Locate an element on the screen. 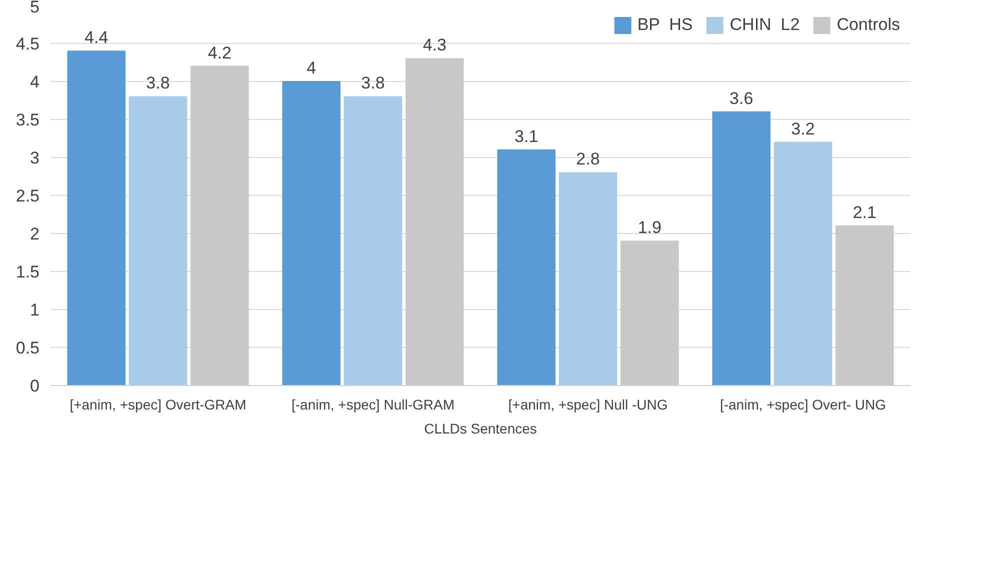 The width and height of the screenshot is (982, 581). data-label: 2.8 is located at coordinates (588, 159).